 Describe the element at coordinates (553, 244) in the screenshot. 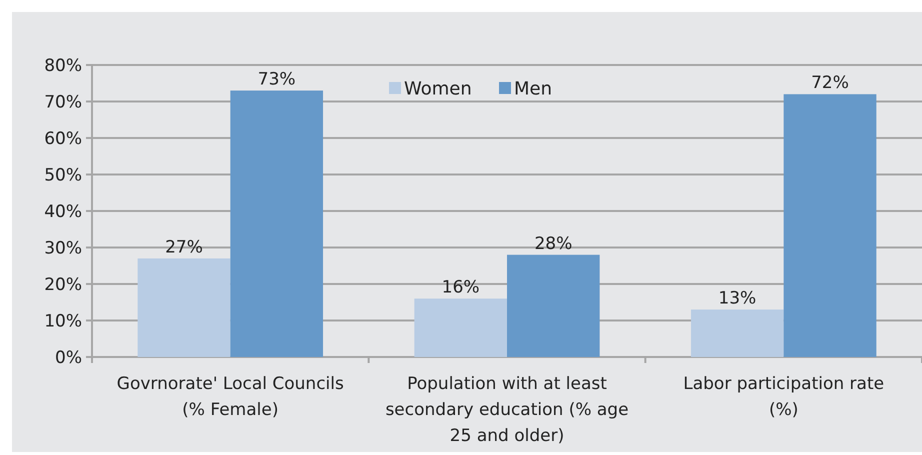

I see `data-label: 28%` at that location.